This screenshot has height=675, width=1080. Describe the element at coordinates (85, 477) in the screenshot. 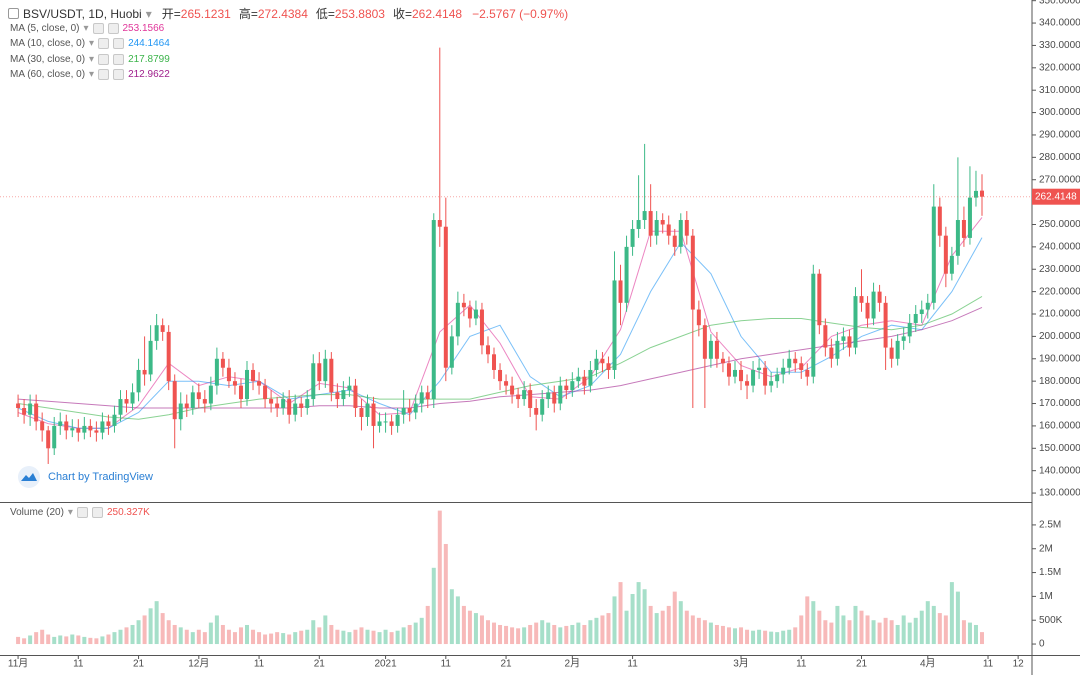

I see `watermark: Chart by TradingView` at that location.